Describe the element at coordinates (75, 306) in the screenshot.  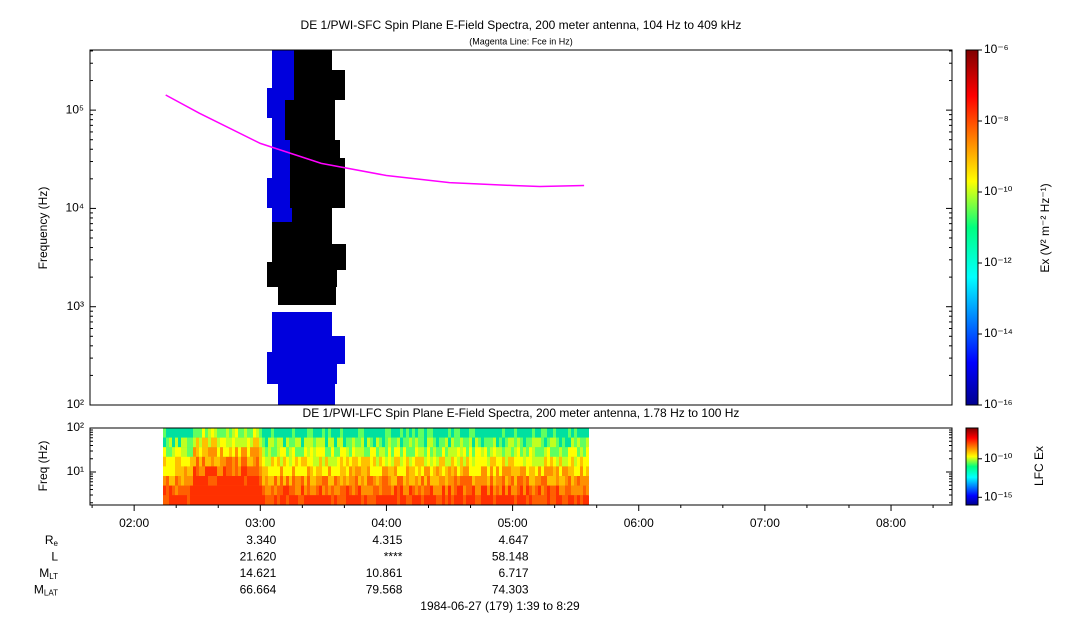
I see `y-tick-label: 10³` at that location.